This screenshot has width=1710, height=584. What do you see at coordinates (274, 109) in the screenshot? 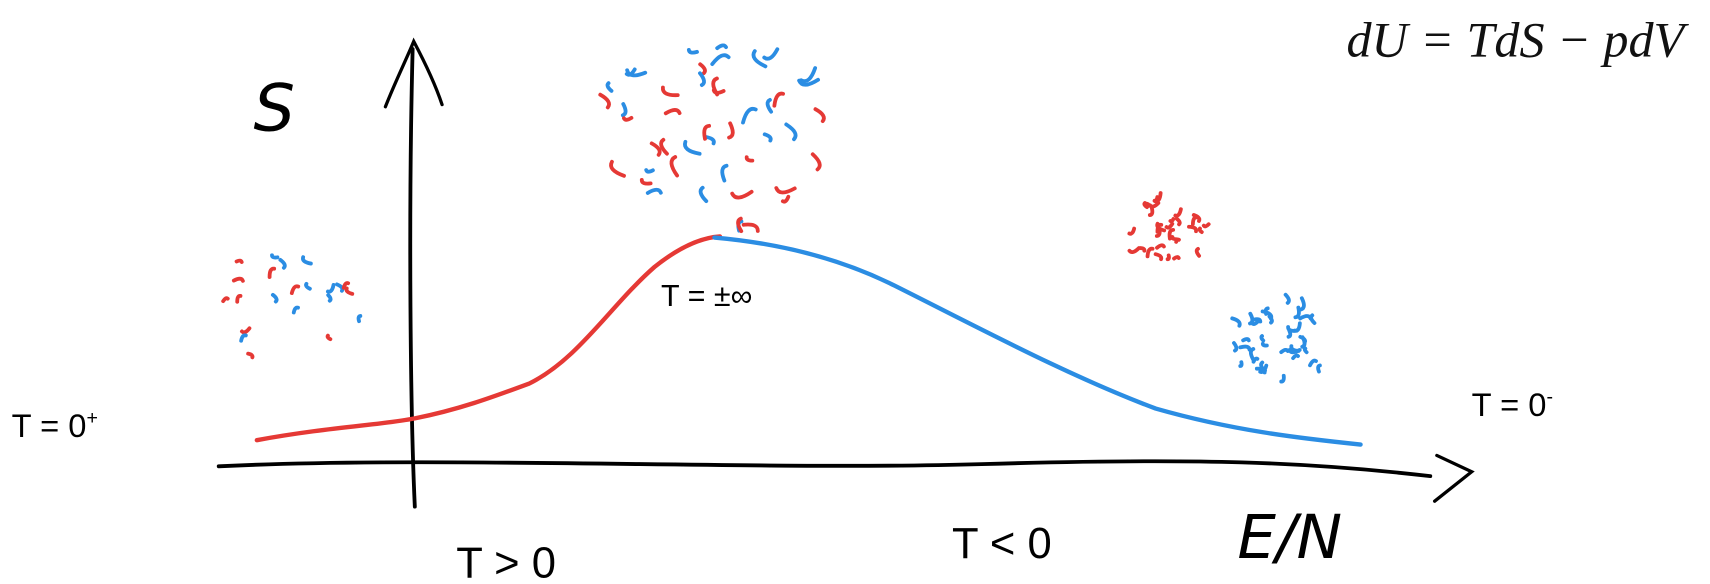
I see `y-axis-label: S` at bounding box center [274, 109].